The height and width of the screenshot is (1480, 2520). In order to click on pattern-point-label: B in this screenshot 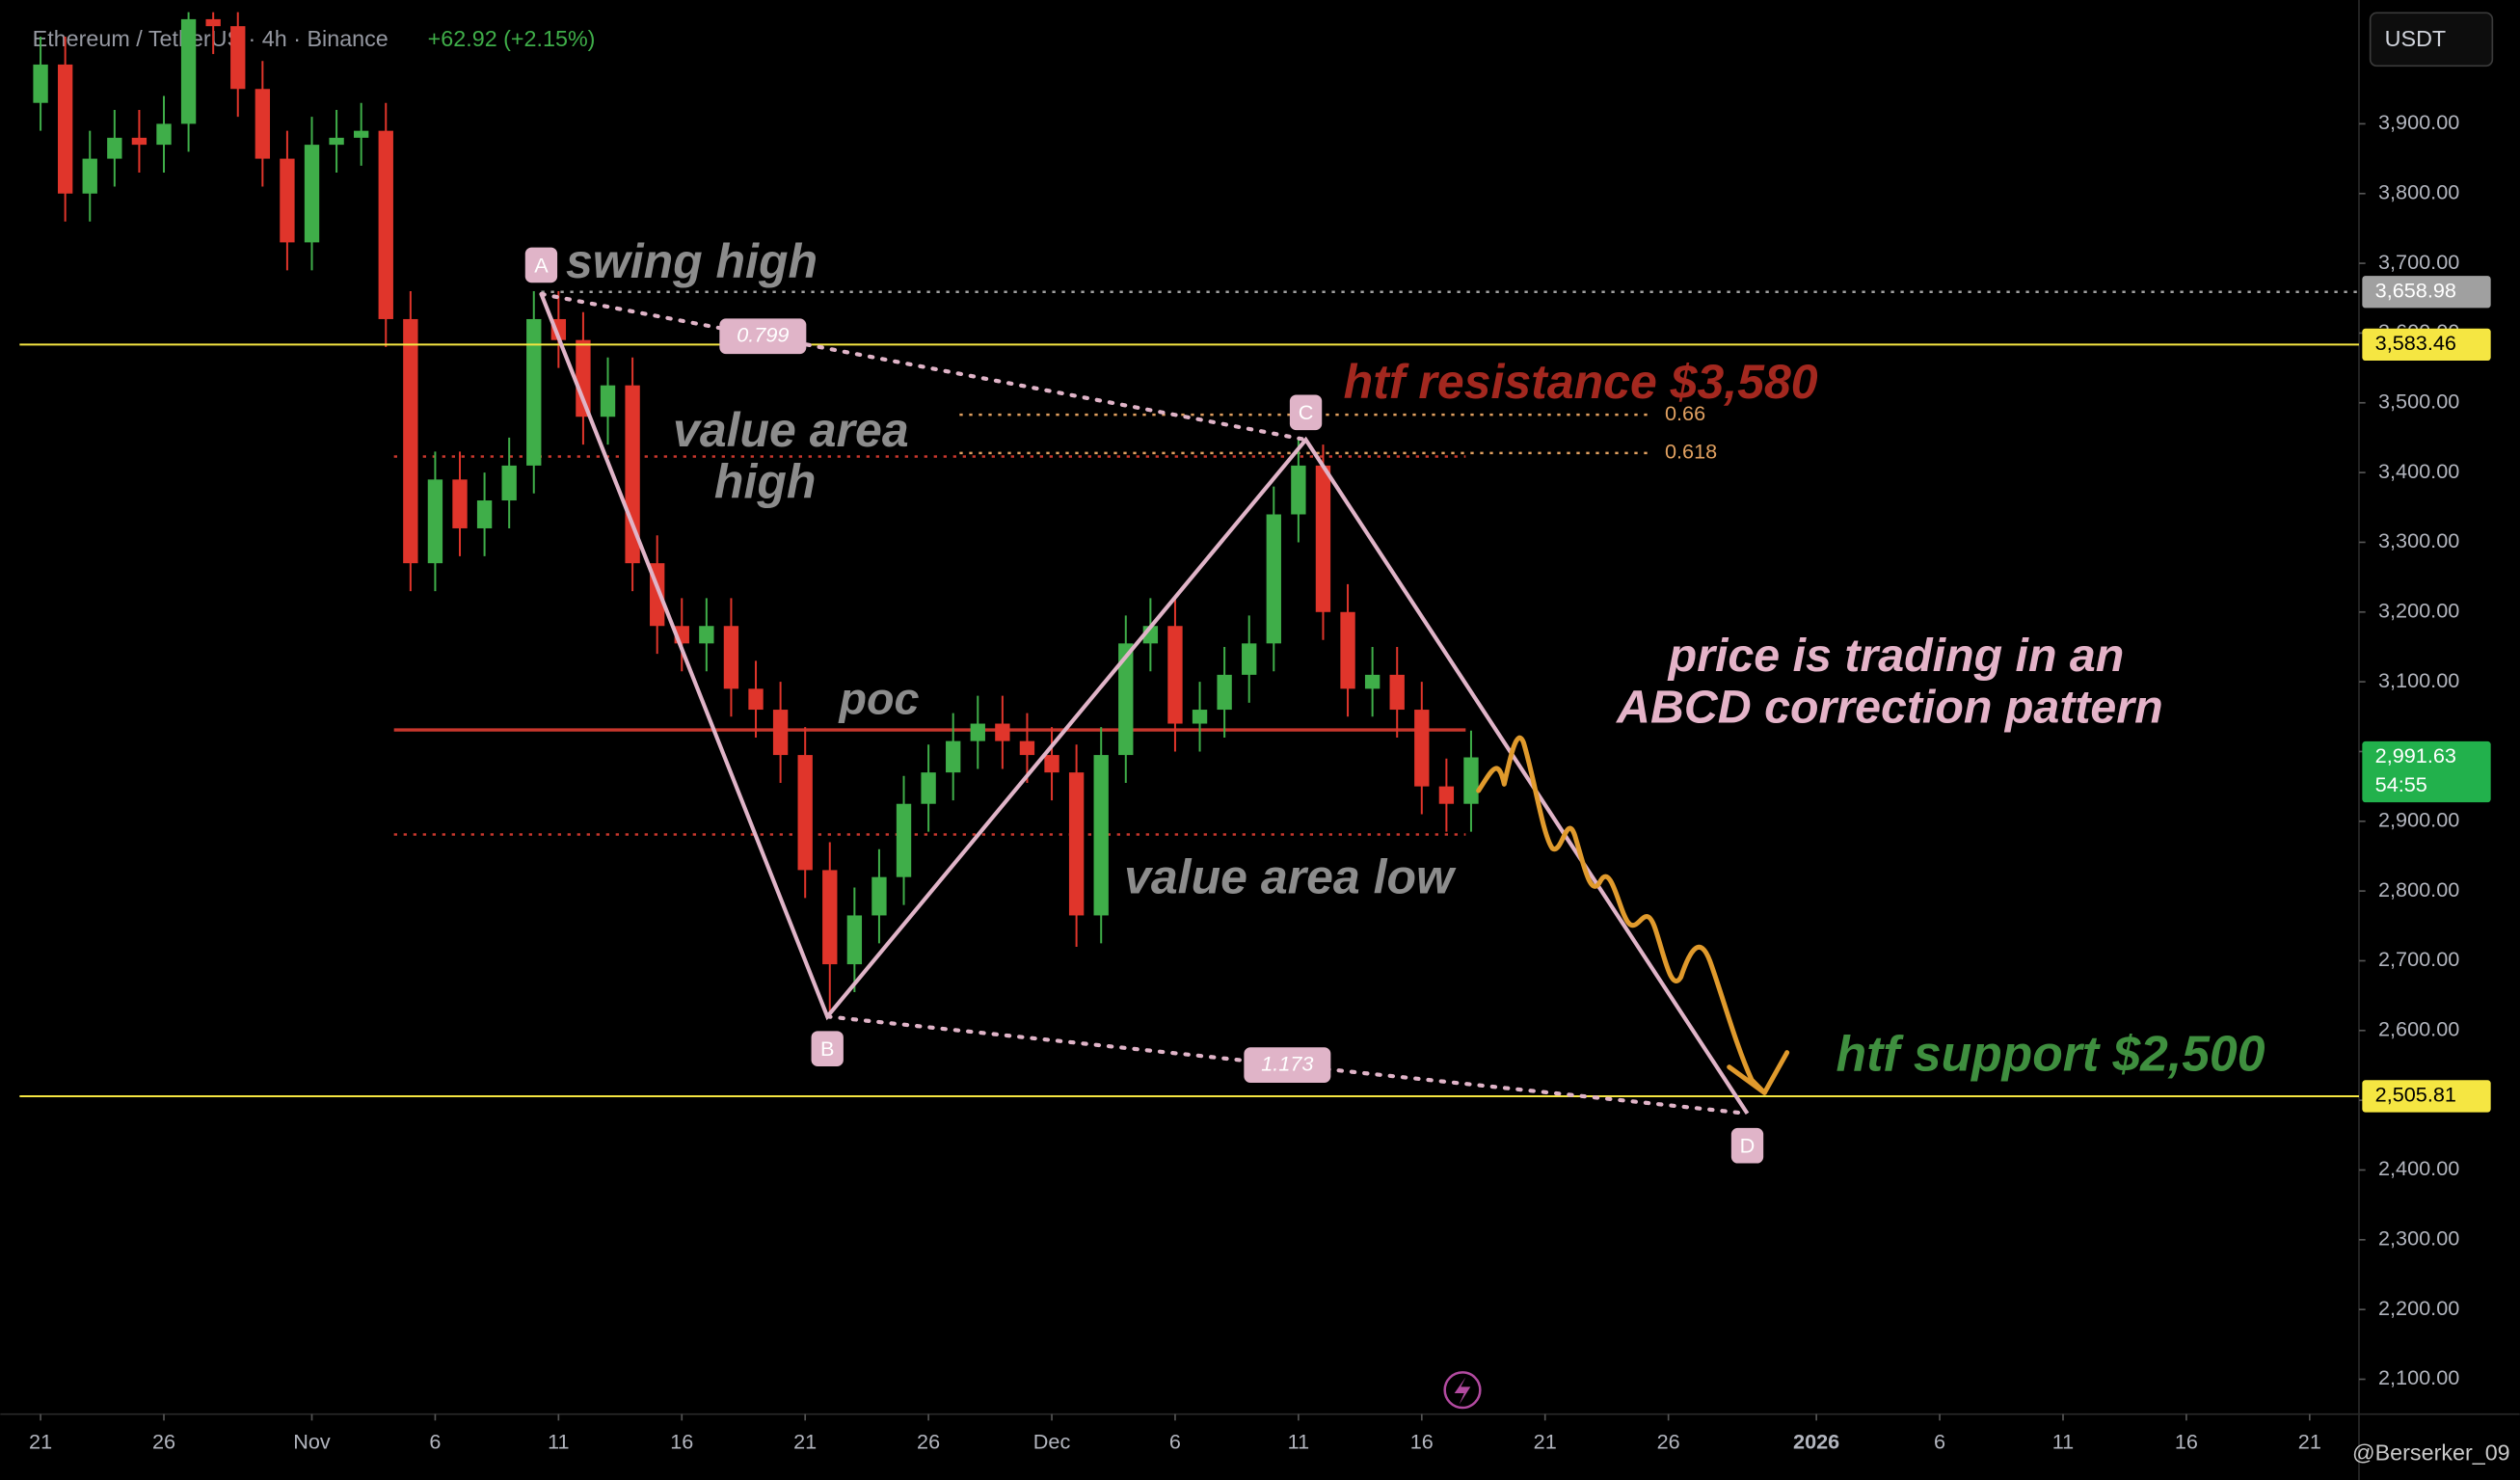, I will do `click(827, 1048)`.